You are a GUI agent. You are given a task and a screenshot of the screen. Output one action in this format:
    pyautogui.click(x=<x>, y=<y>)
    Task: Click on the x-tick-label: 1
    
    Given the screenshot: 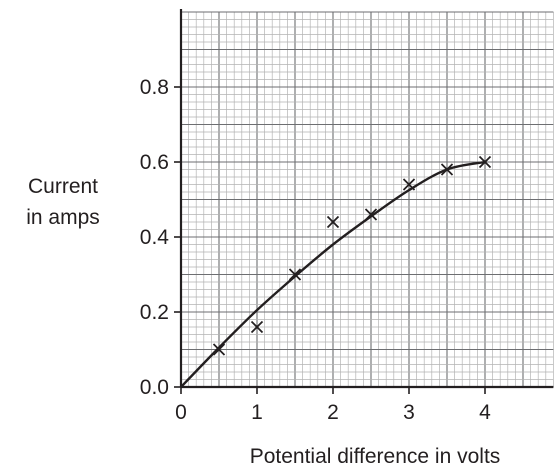 What is the action you would take?
    pyautogui.click(x=257, y=412)
    